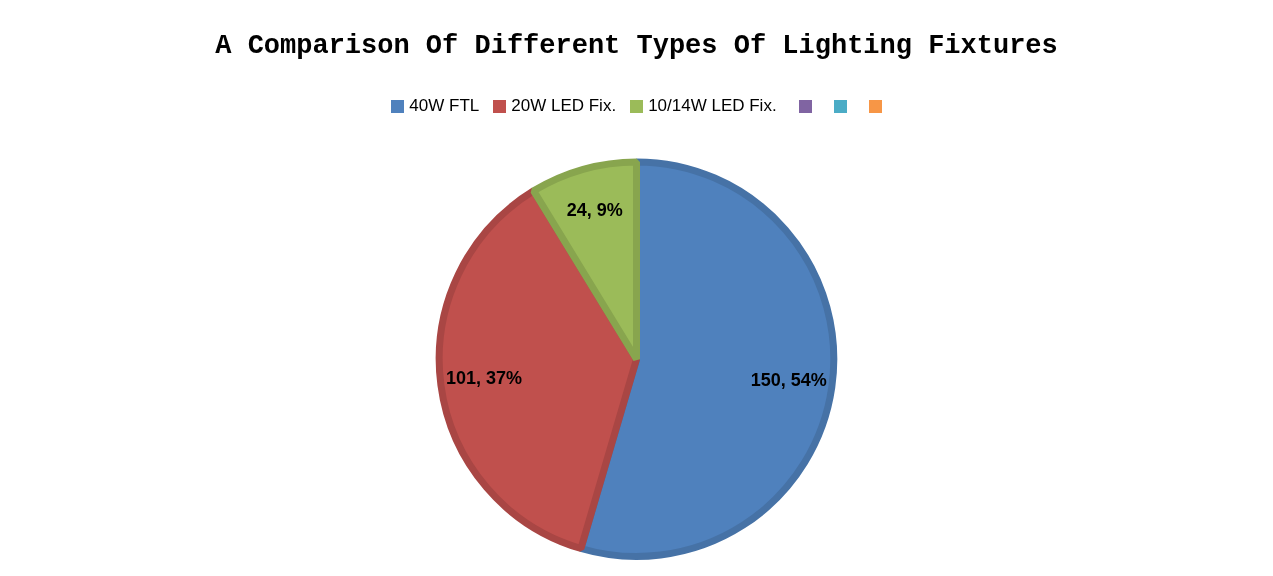  Describe the element at coordinates (636, 46) in the screenshot. I see `chart-title: A Comparison Of Different Types Of Lighting Fixtures` at that location.